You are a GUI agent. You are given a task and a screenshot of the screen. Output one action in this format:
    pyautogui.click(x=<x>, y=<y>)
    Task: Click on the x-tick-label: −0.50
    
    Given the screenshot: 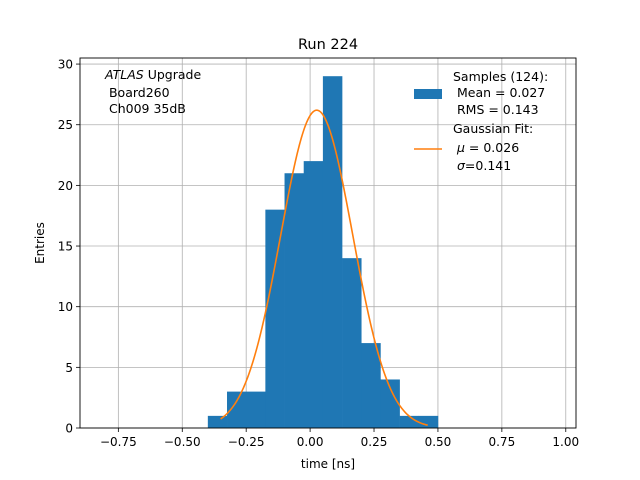 What is the action you would take?
    pyautogui.click(x=182, y=442)
    